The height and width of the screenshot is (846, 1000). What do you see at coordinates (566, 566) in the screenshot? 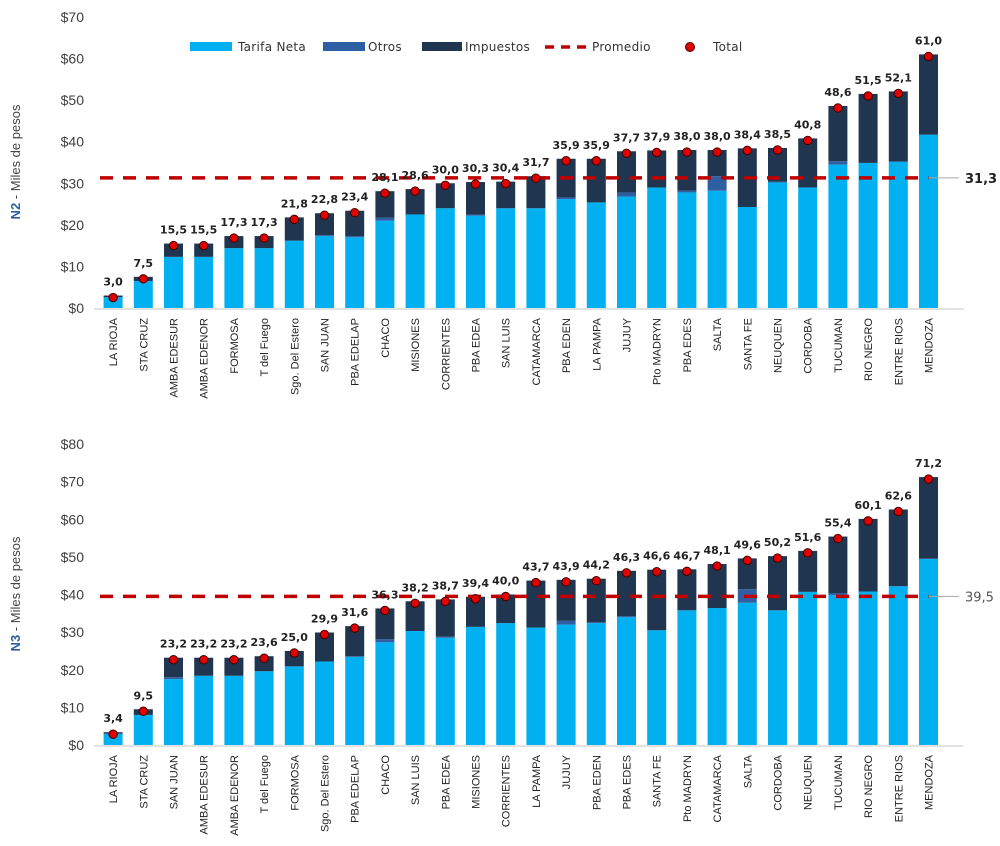
I see `total-data-label: 43,9` at bounding box center [566, 566].